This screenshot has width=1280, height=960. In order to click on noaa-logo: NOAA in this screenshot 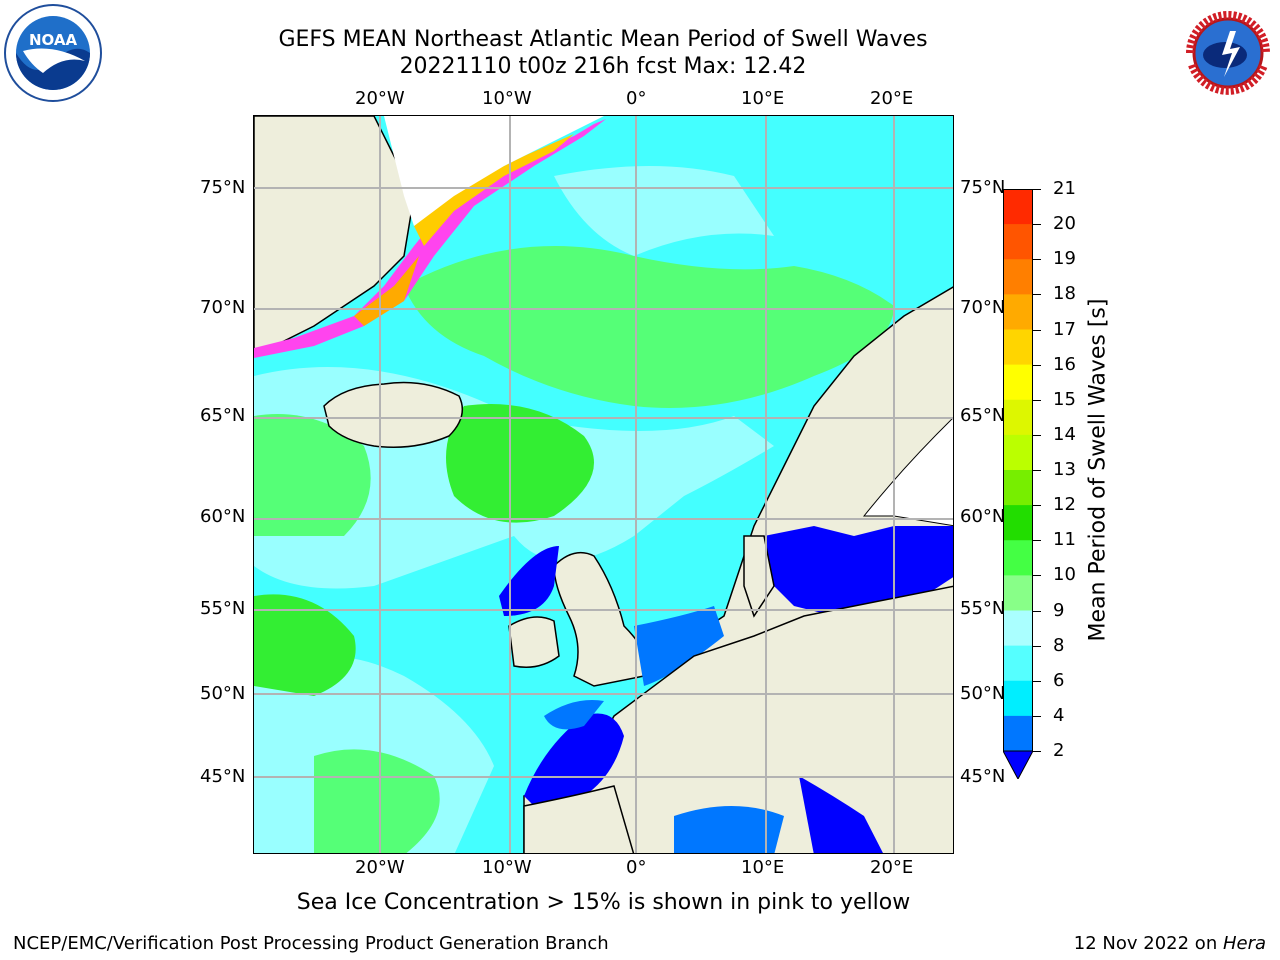, I will do `click(53, 53)`.